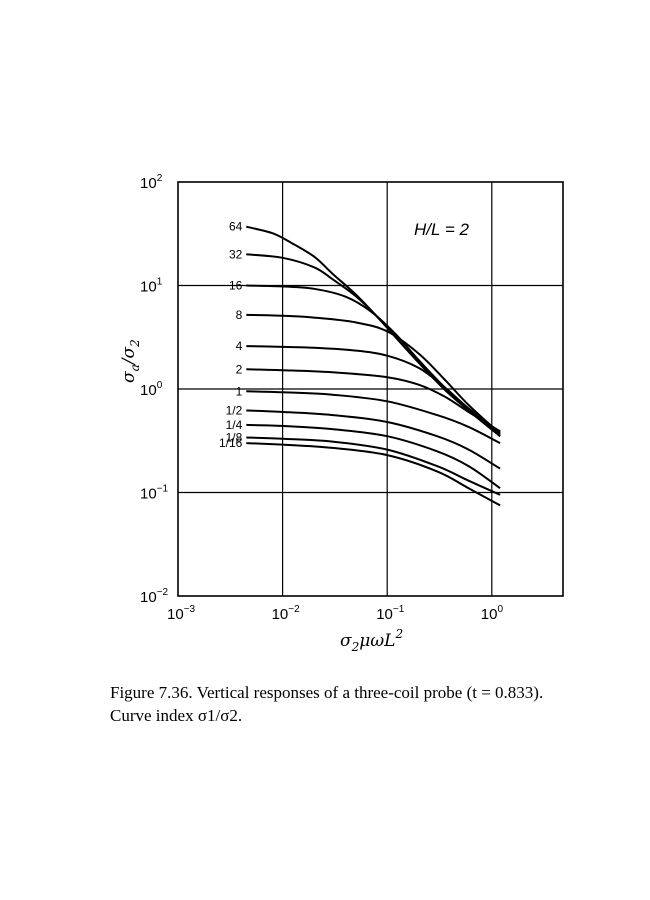  I want to click on series-label: 1/8, so click(234, 437).